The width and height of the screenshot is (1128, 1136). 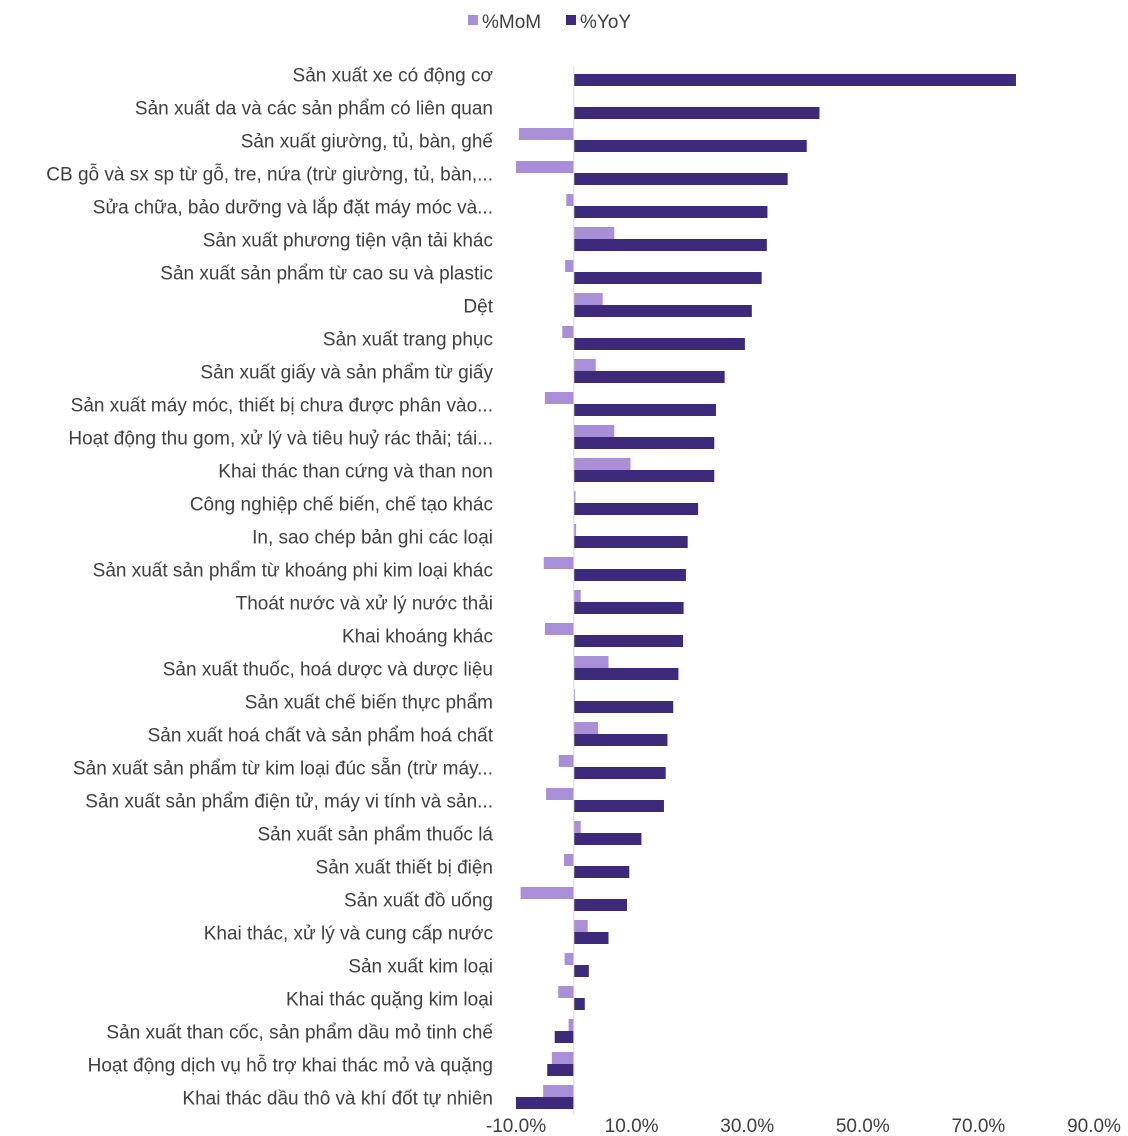 I want to click on category-label: Sản xuất giấy và sản phẩm từ giấy, so click(x=346, y=373).